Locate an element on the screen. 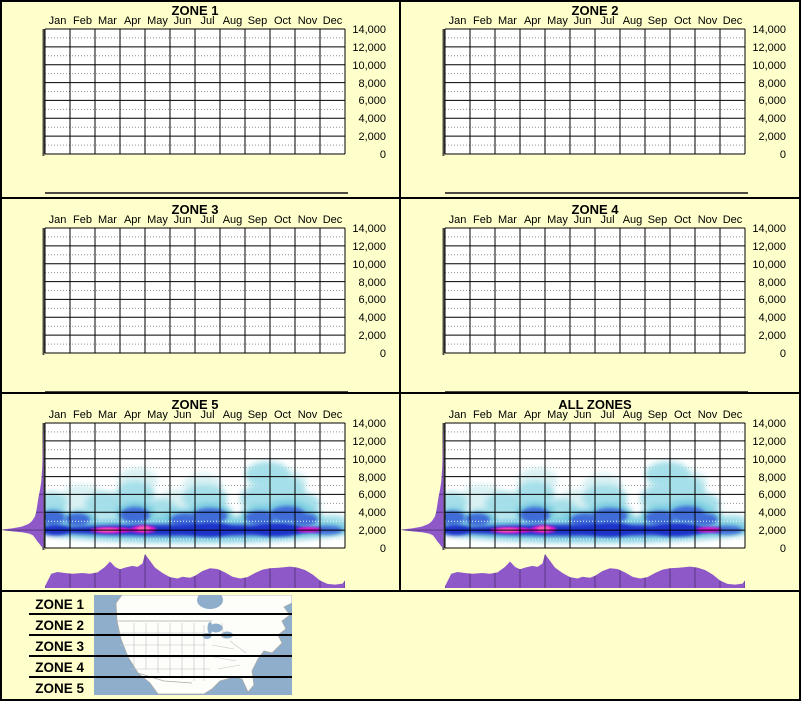 This screenshot has height=701, width=801. panel-title: ZONE 5 is located at coordinates (195, 404).